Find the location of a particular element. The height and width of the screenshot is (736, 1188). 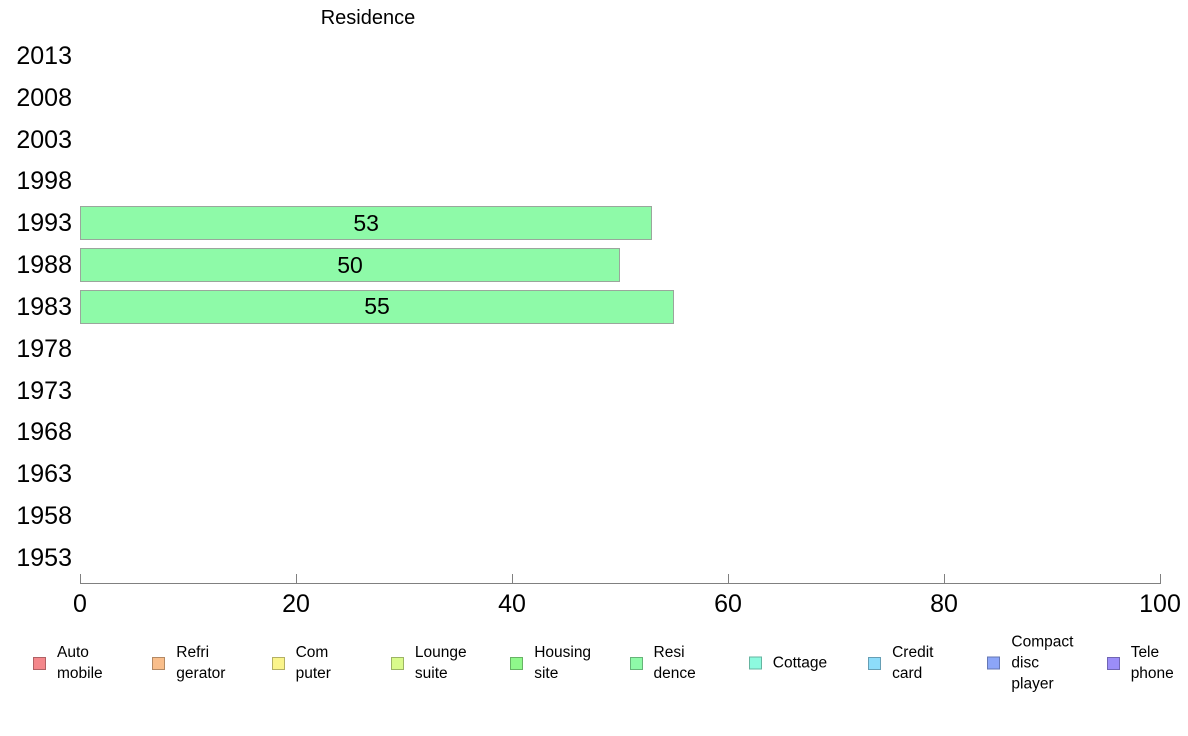

legend-item-compact-disc-player: Compact disc player is located at coordinates (1030, 663).